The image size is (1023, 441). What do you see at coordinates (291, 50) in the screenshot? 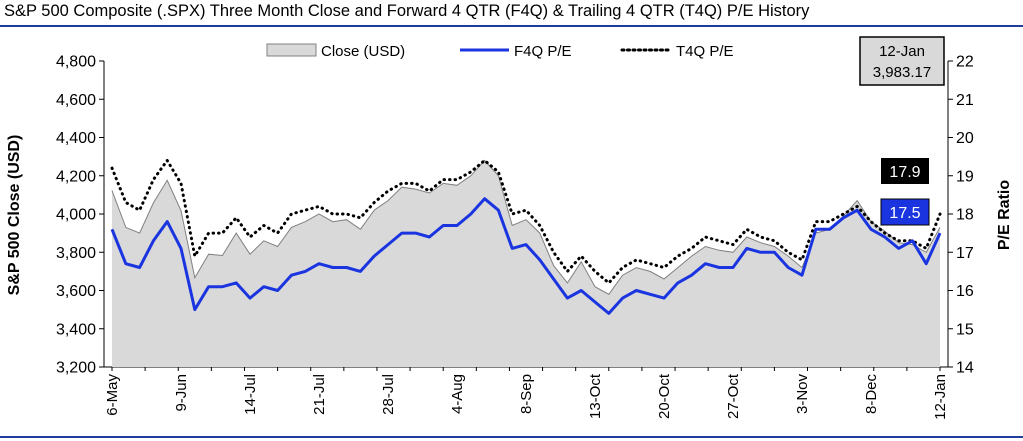
I see `legend-close-swatch` at bounding box center [291, 50].